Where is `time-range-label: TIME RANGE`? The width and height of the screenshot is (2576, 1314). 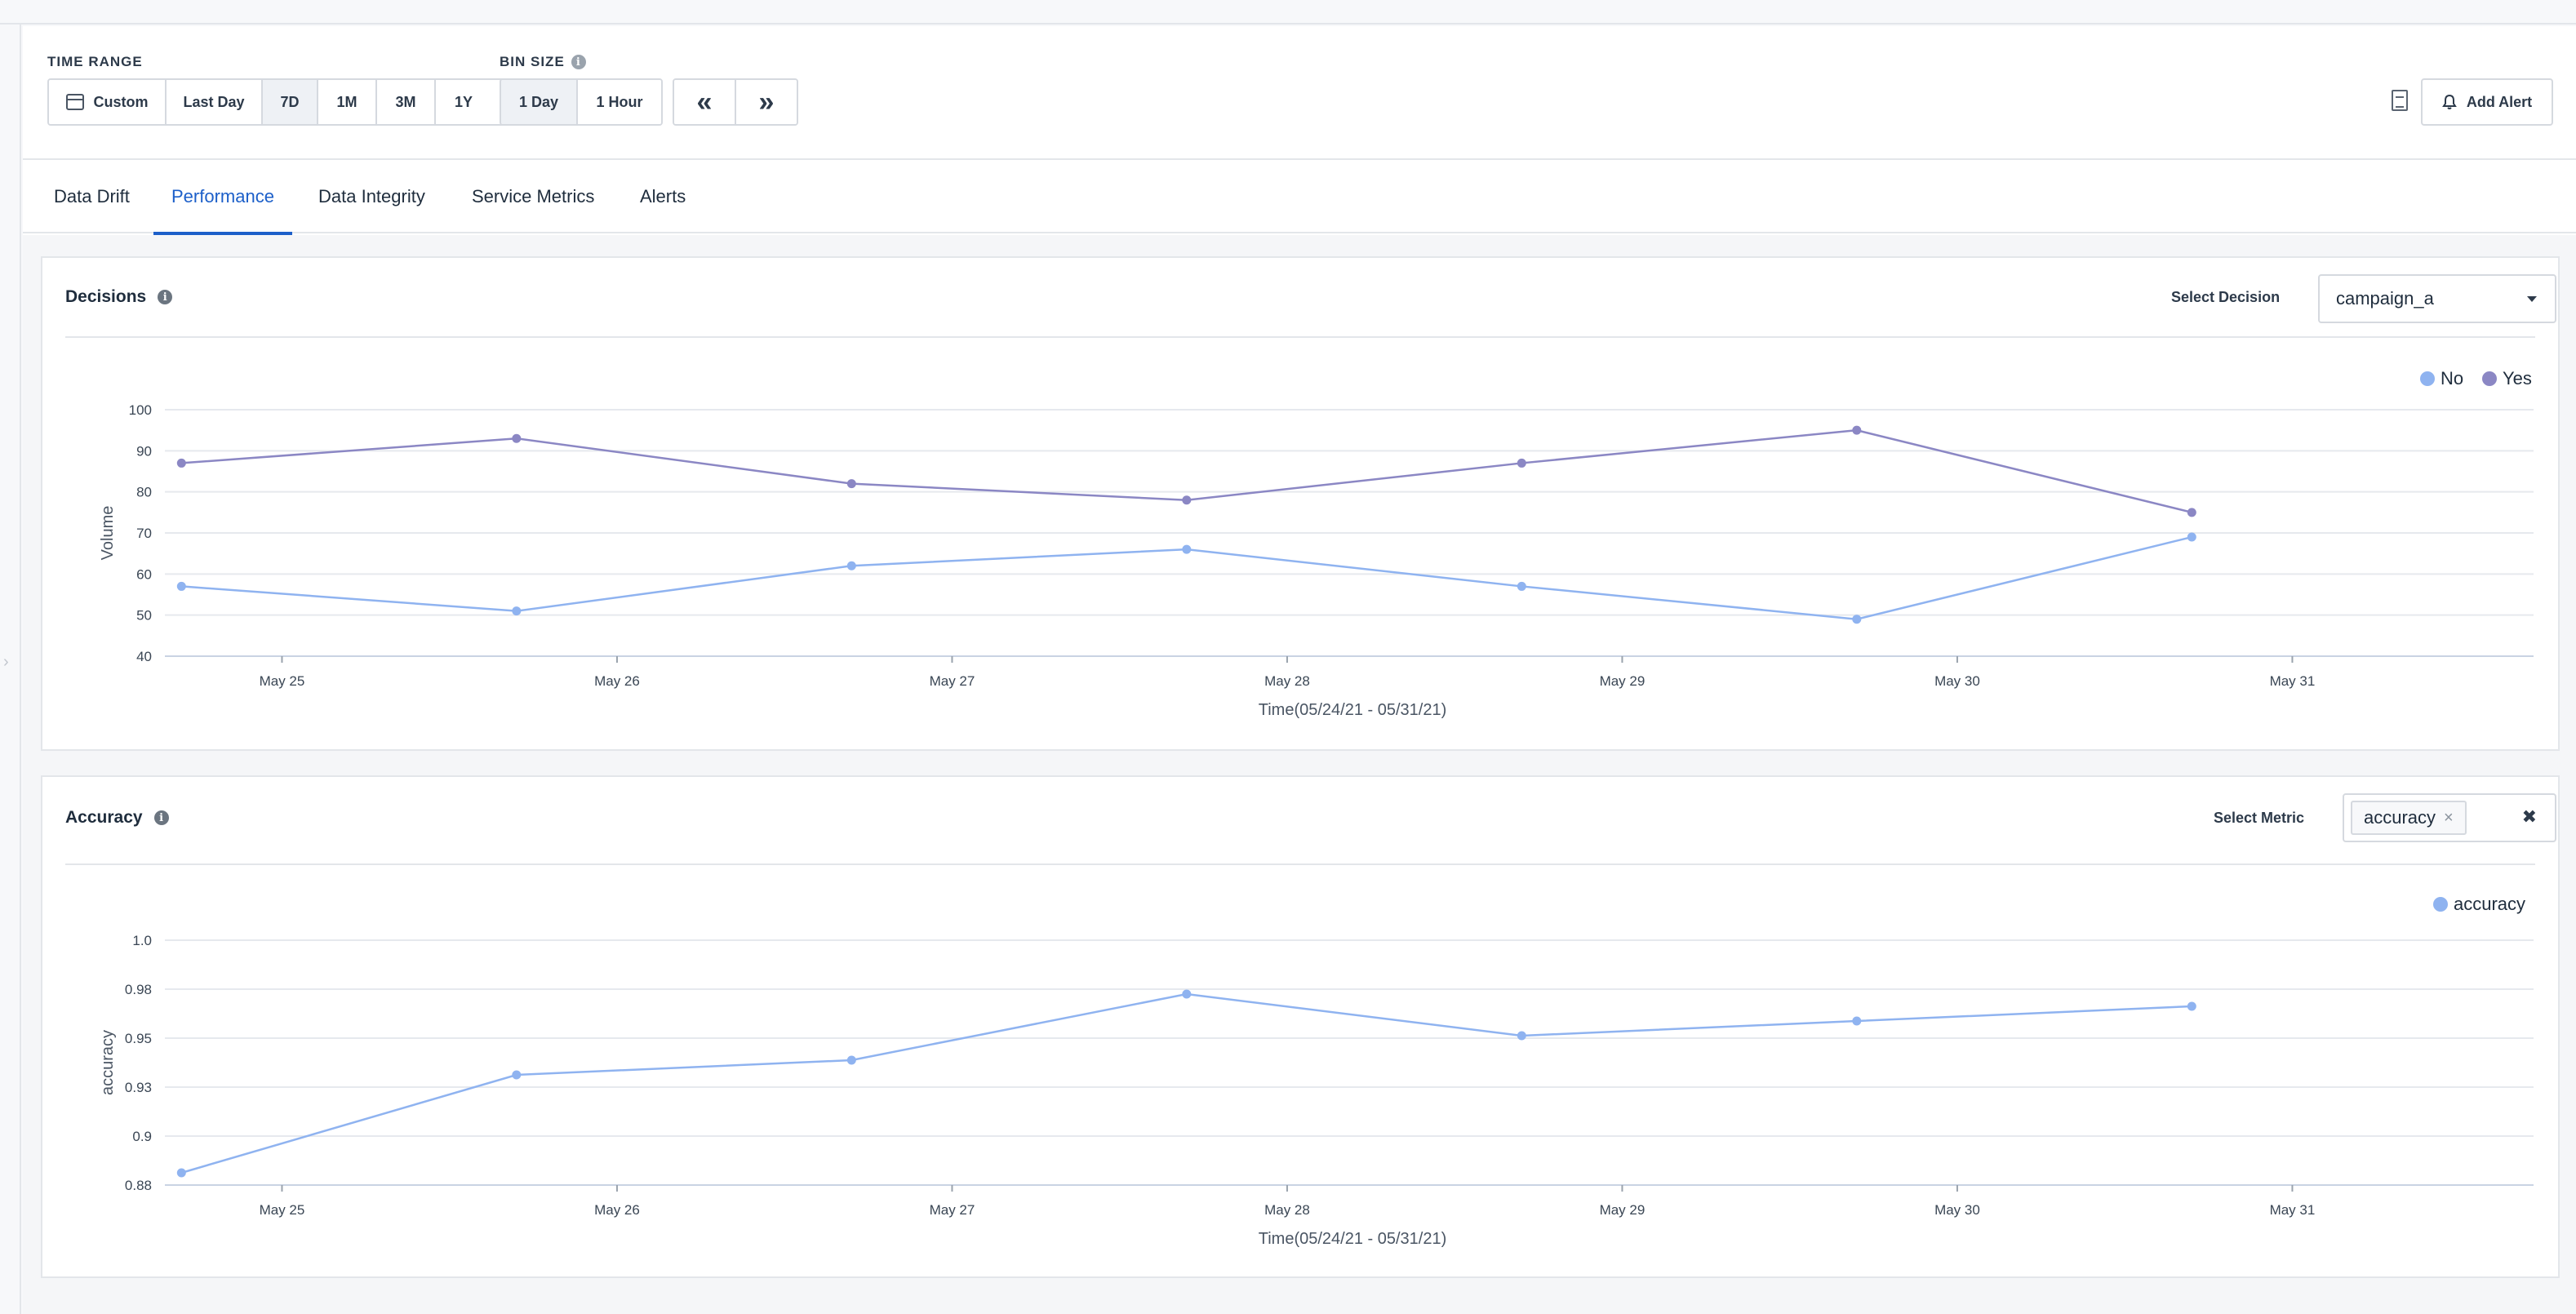 time-range-label: TIME RANGE is located at coordinates (95, 62).